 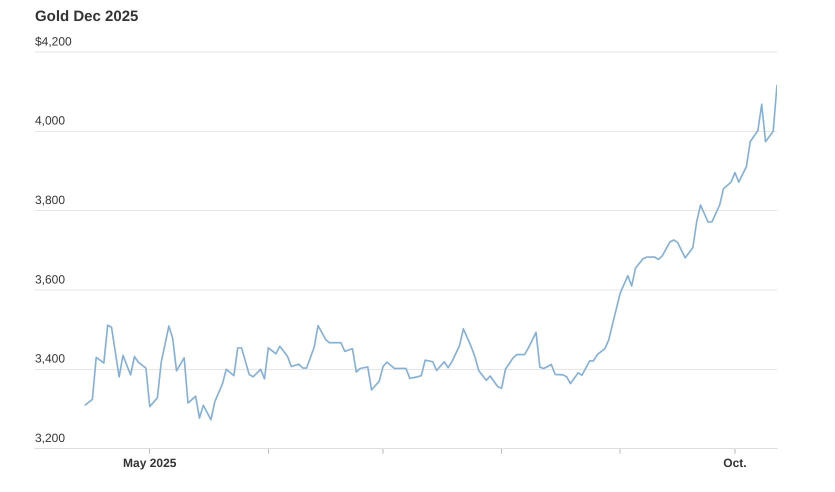 I want to click on y-tick-label: 3,400, so click(x=50, y=359).